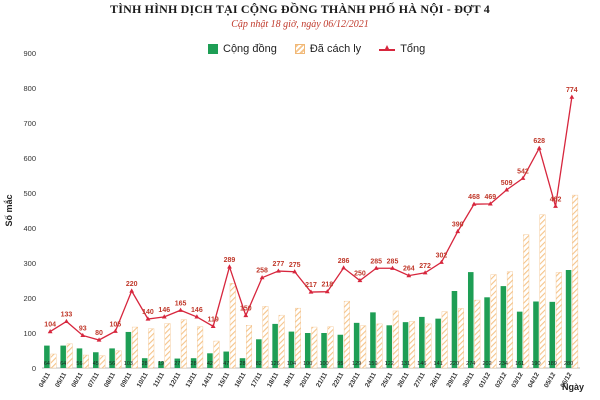 The image size is (600, 400). Describe the element at coordinates (208, 380) in the screenshot. I see `x-tick-label: 14/11` at that location.